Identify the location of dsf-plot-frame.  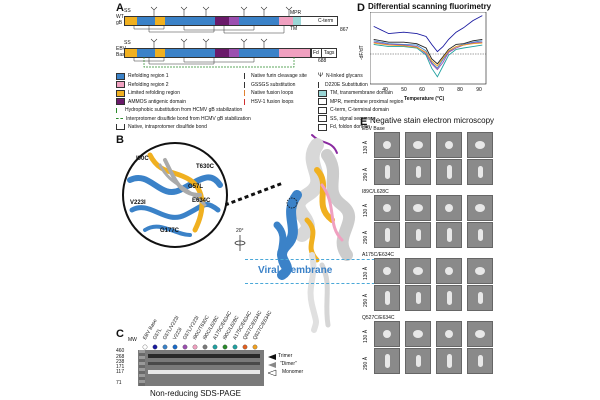
(428, 48).